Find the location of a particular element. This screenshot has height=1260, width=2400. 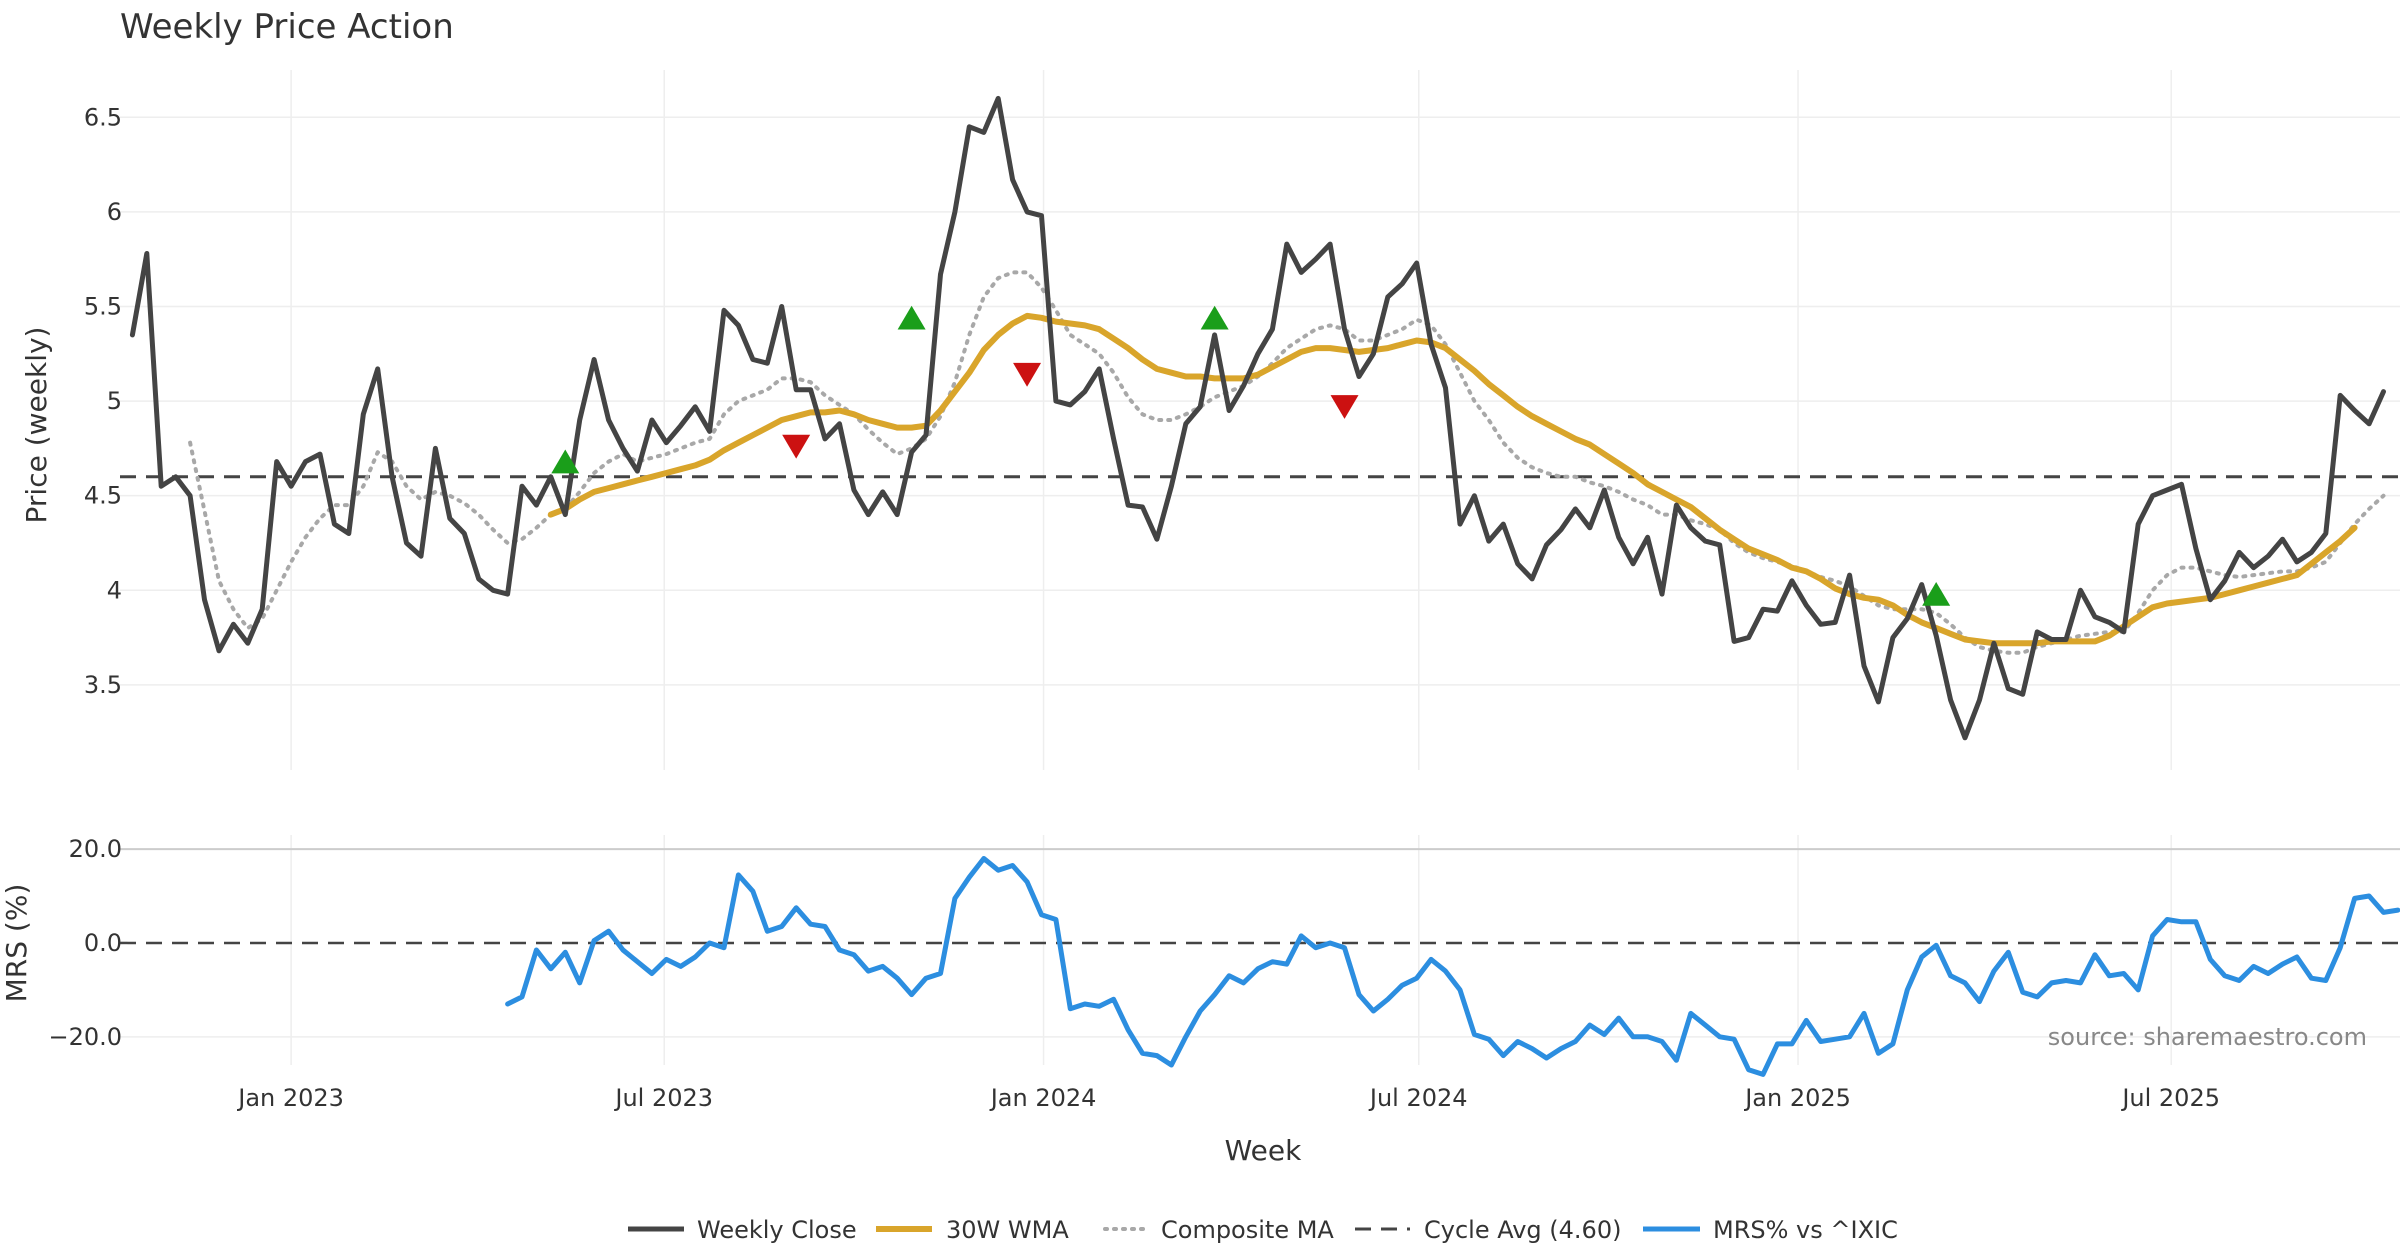

price-y-ticks: 3.5 4 4.5 5 5.5 6 6.5 is located at coordinates (103, 401).